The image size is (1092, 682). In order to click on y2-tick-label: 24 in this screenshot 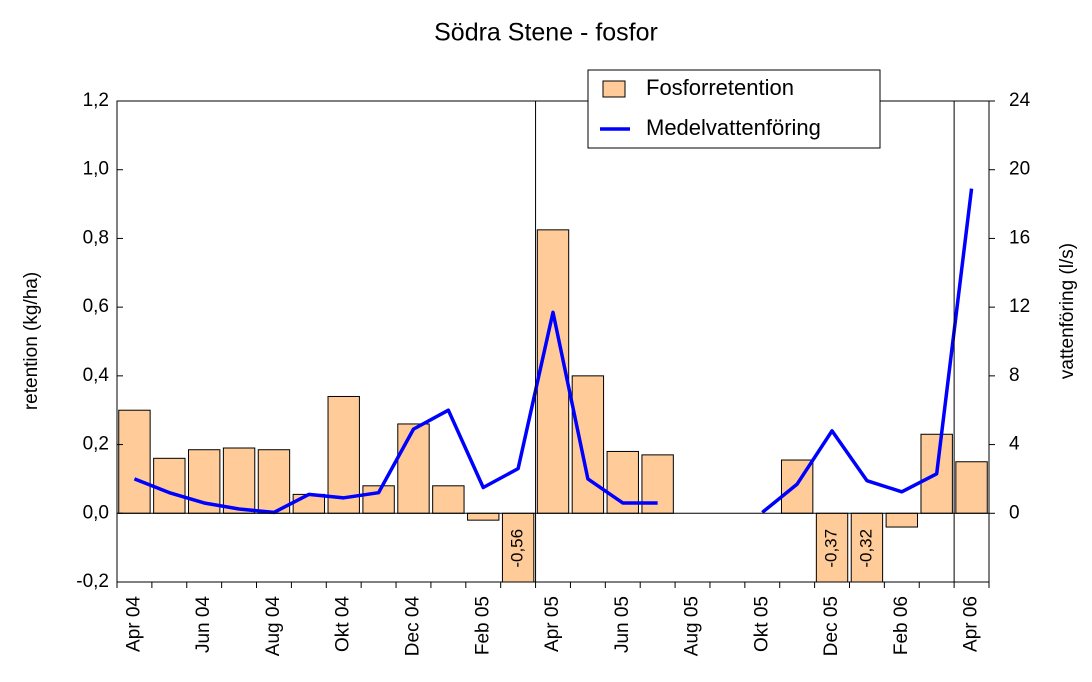, I will do `click(1020, 100)`.